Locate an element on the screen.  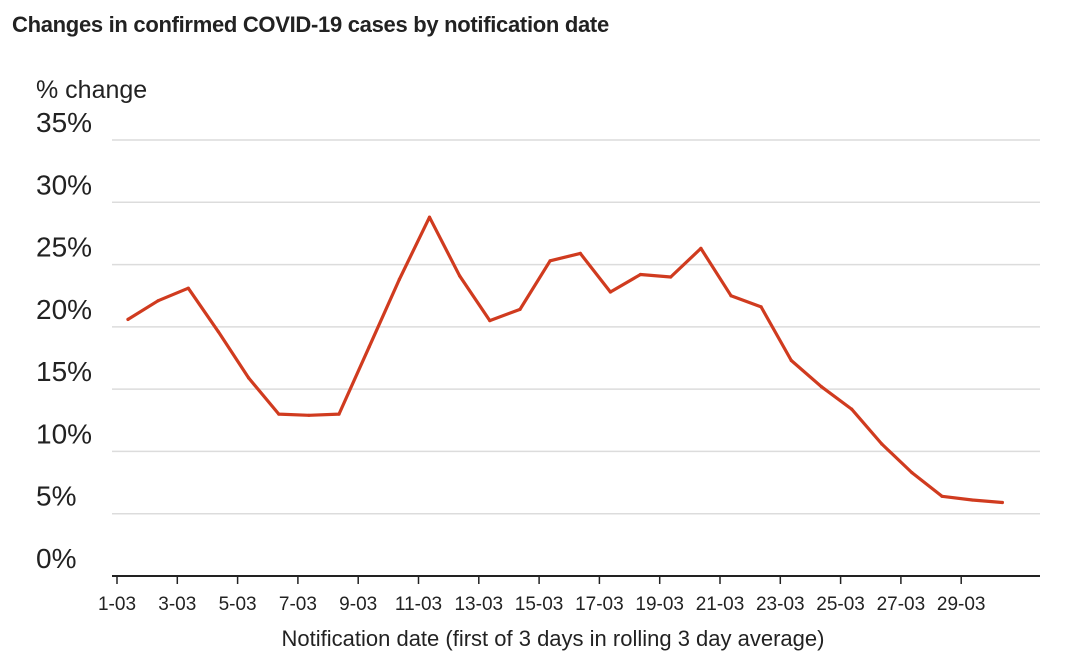
y-tick-label: 25% is located at coordinates (64, 247).